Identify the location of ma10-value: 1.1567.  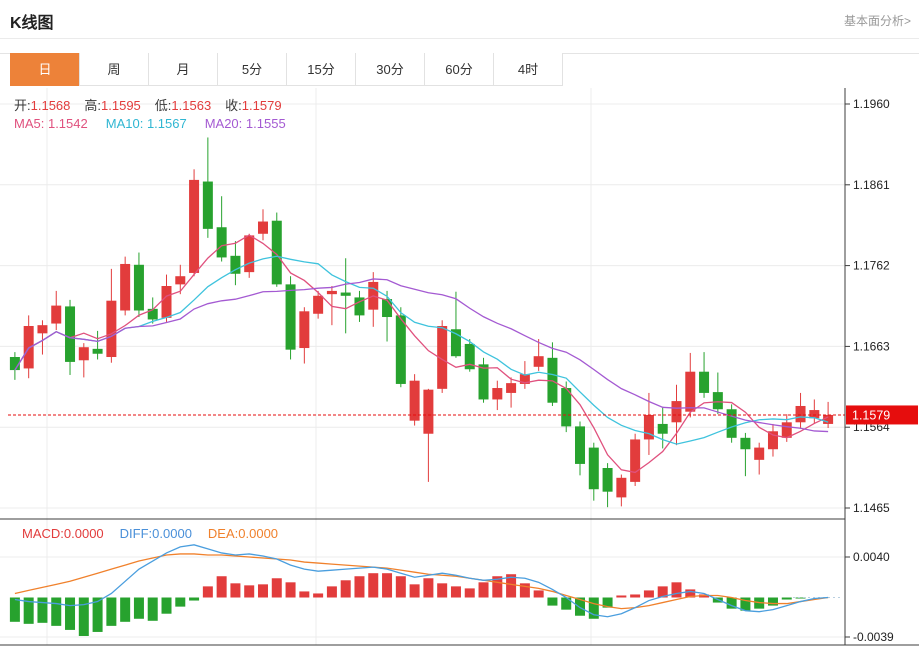
(166, 123).